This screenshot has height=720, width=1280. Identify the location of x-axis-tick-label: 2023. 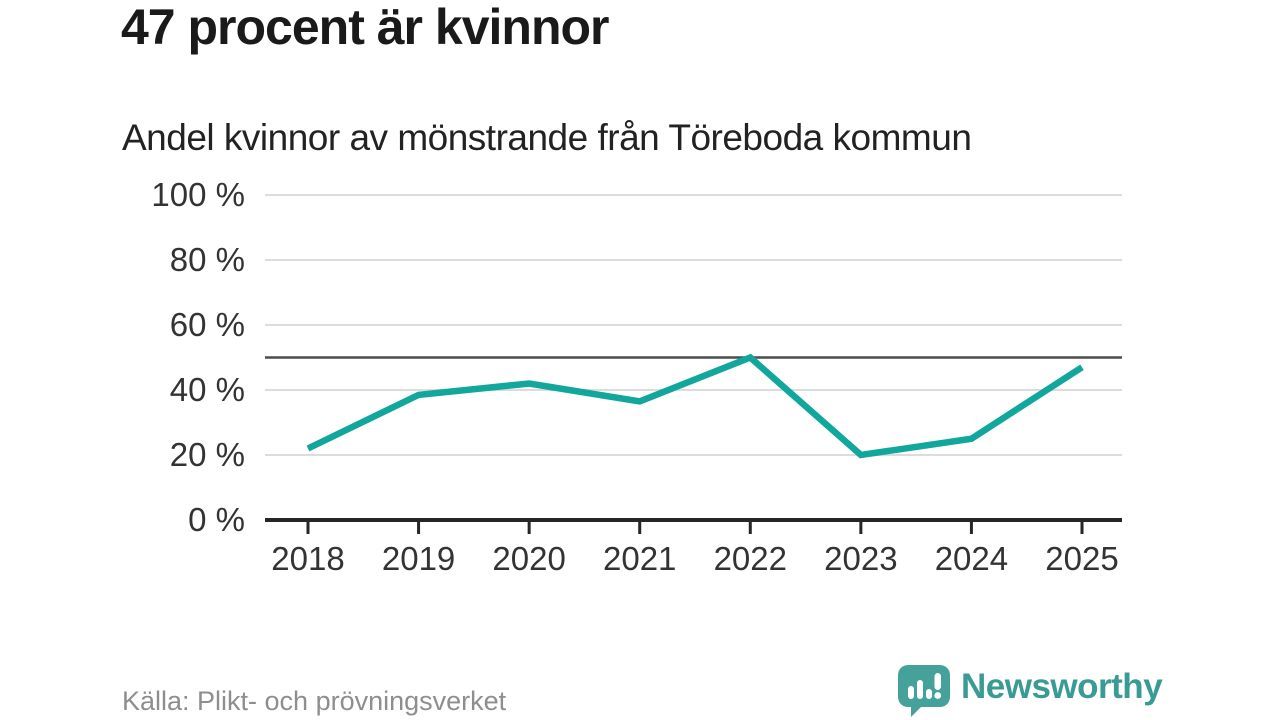
(860, 558).